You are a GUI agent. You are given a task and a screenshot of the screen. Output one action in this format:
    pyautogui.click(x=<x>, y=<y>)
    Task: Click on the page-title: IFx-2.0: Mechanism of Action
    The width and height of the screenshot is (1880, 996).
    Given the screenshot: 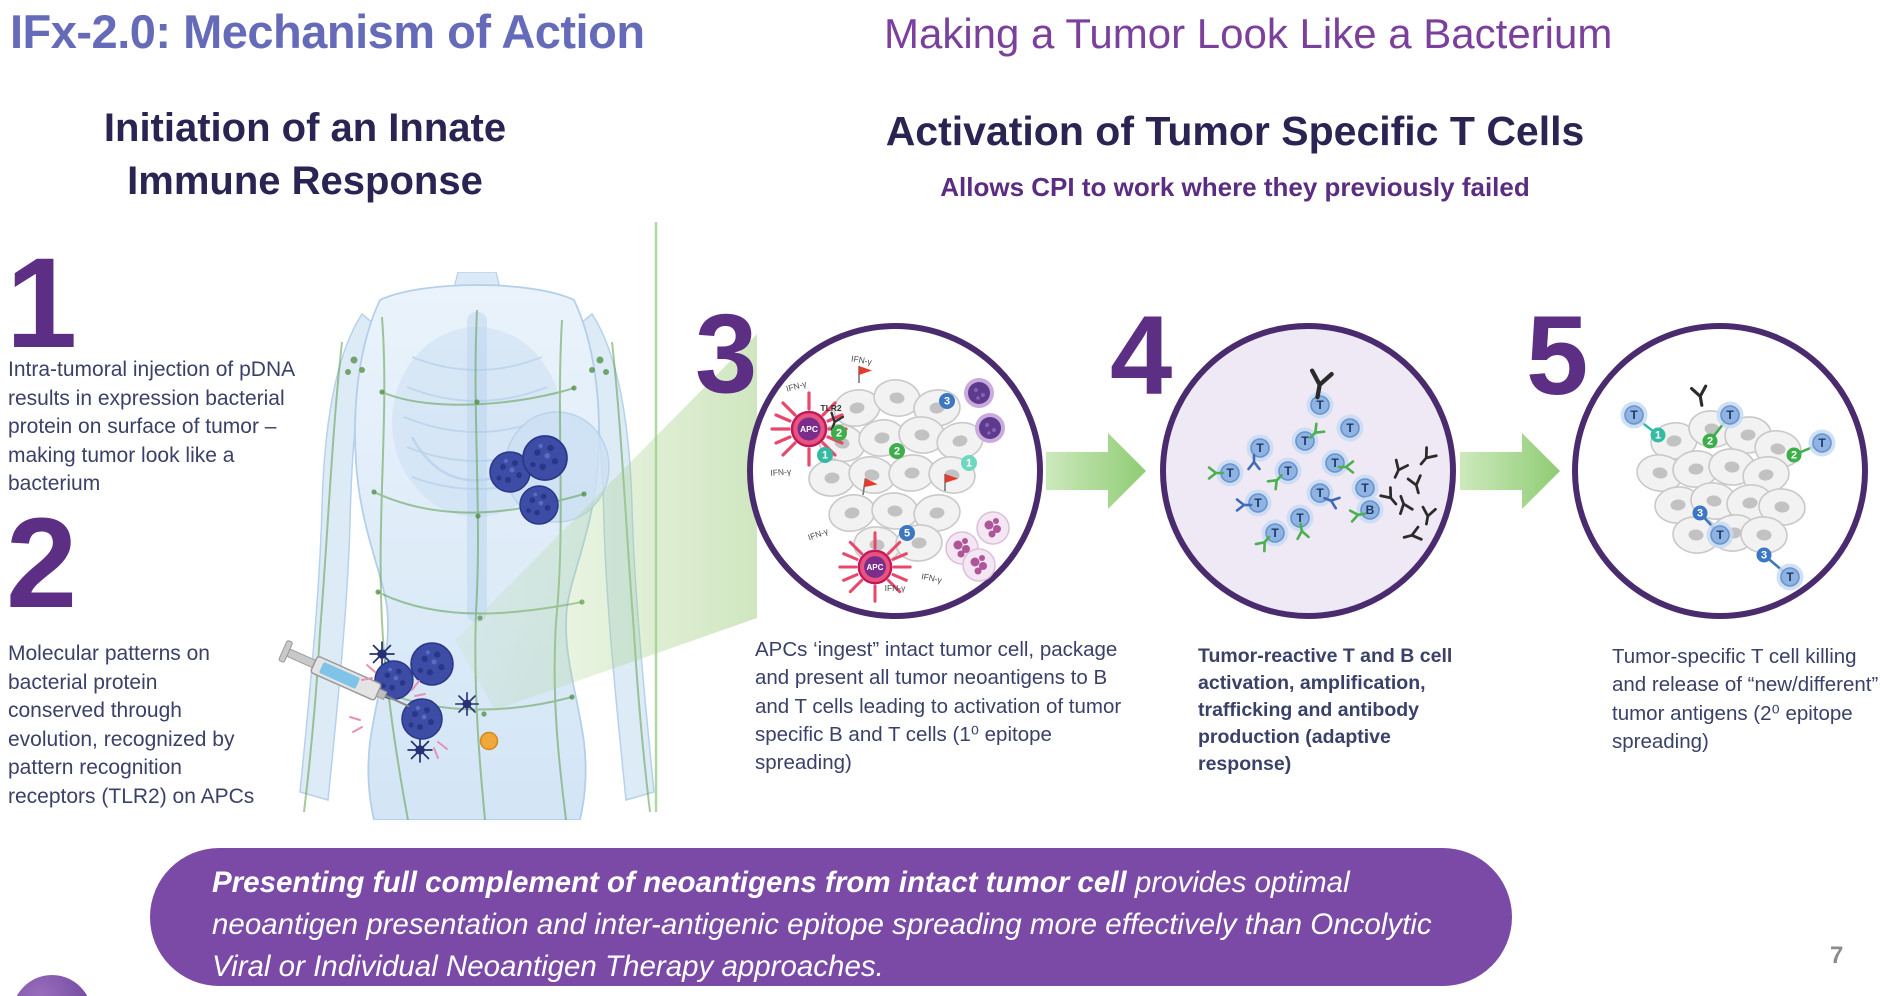 What is the action you would take?
    pyautogui.click(x=327, y=31)
    